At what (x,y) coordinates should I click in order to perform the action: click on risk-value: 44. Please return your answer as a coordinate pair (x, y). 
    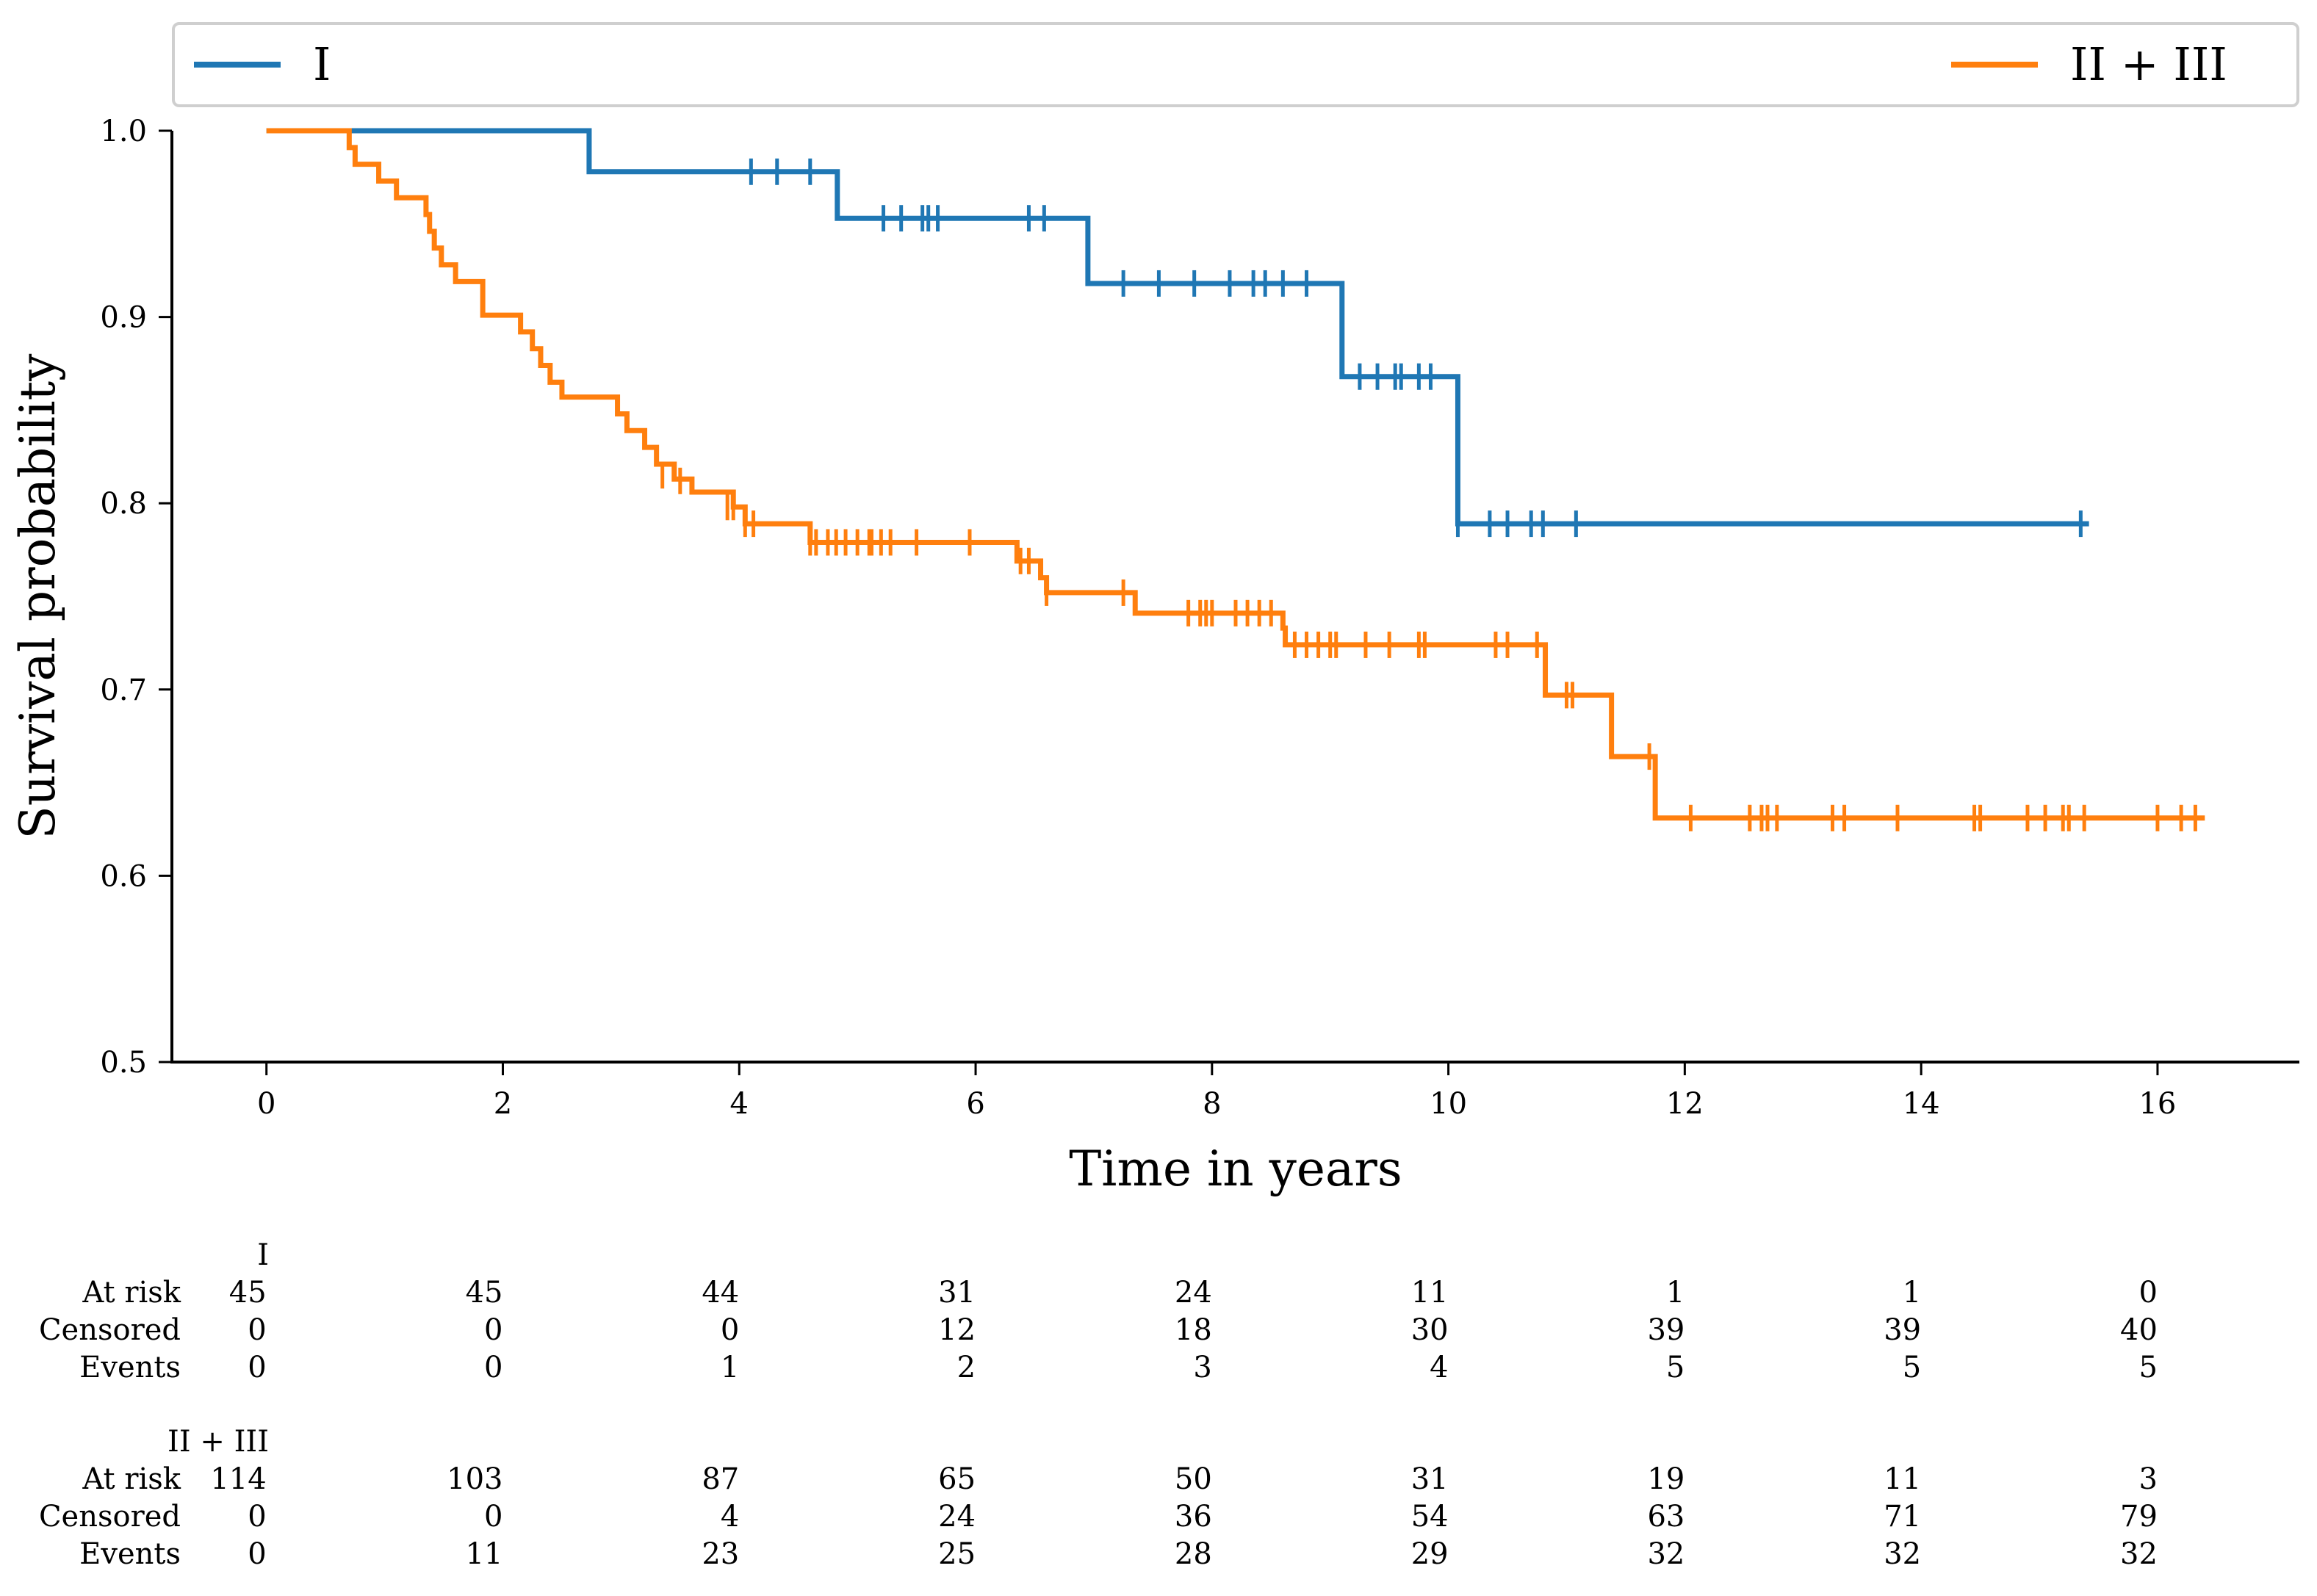
    Looking at the image, I should click on (720, 1293).